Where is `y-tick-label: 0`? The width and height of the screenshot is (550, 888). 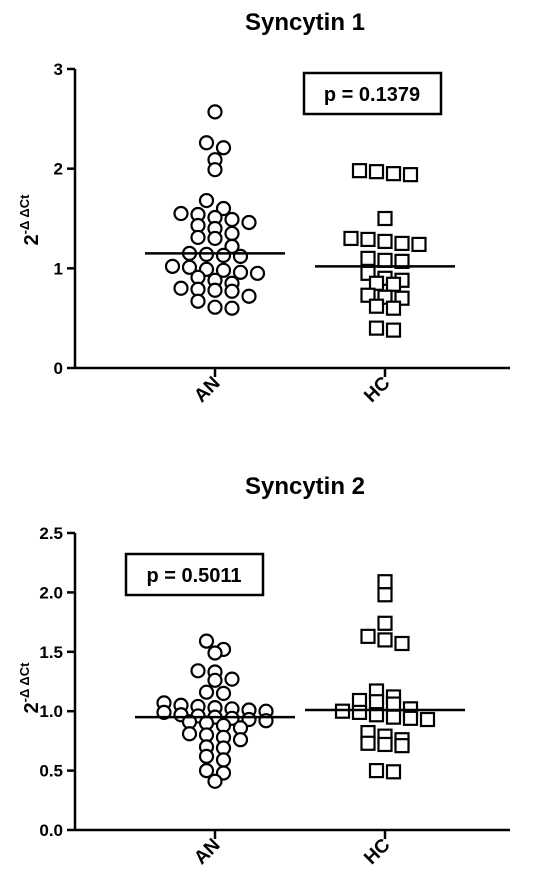
y-tick-label: 0 is located at coordinates (58, 368).